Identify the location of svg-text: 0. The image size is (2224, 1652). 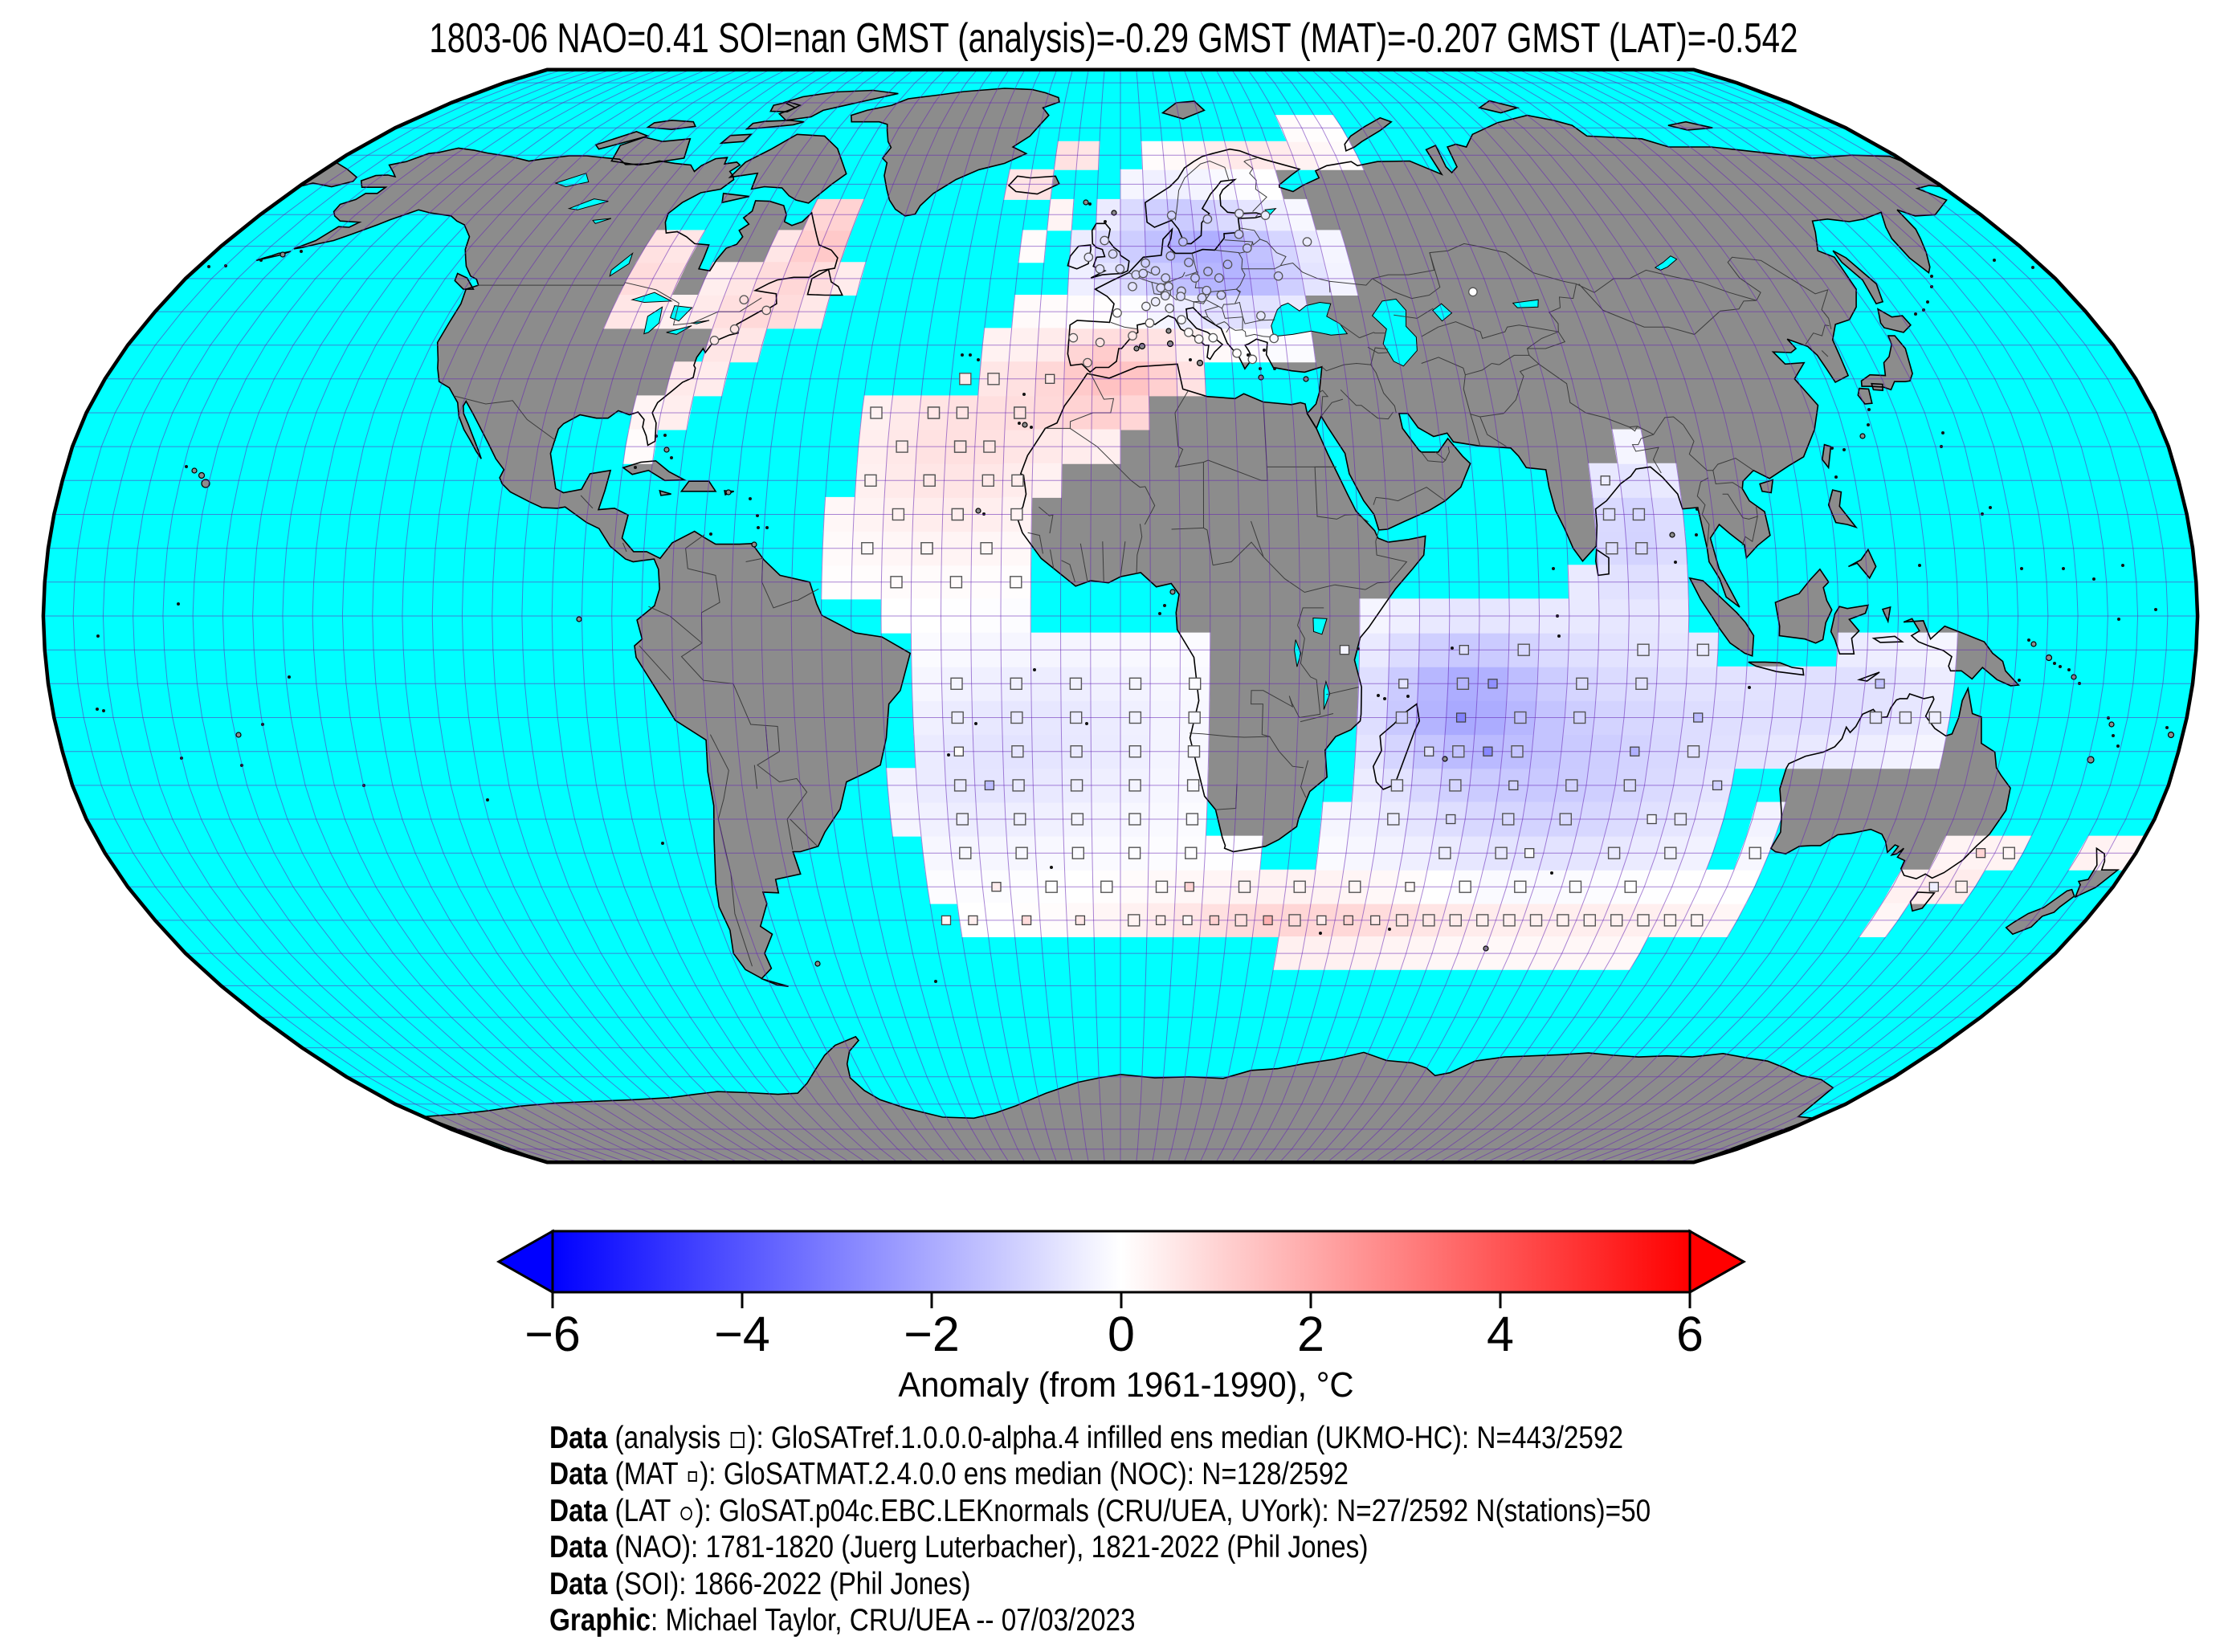
(1121, 1334).